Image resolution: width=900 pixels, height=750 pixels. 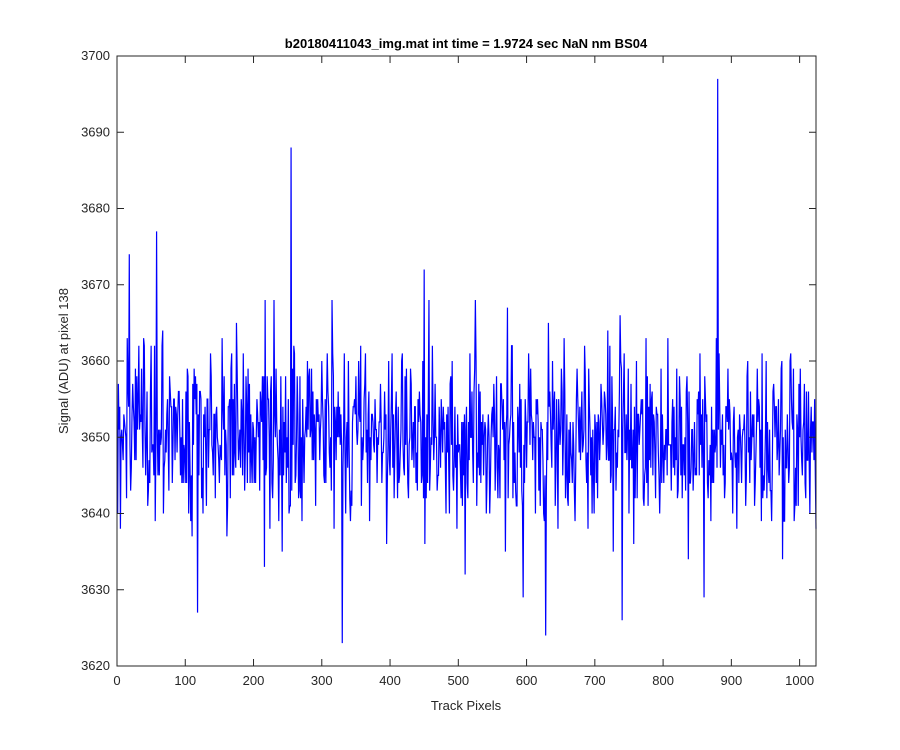 What do you see at coordinates (95, 55) in the screenshot?
I see `y-tick-label: 3700` at bounding box center [95, 55].